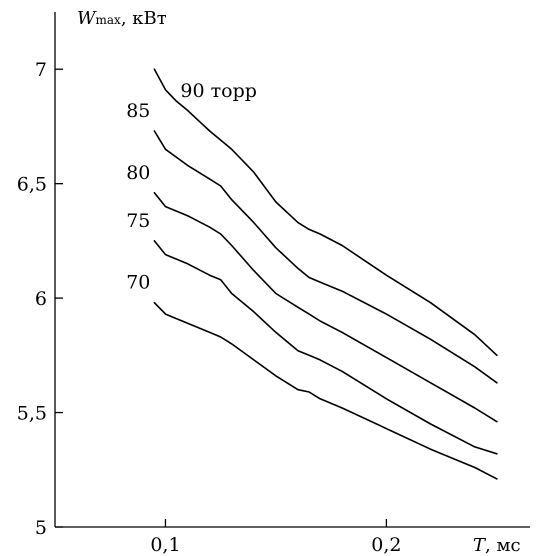 This screenshot has height=556, width=539. What do you see at coordinates (218, 91) in the screenshot?
I see `series-label-1: 90 торр` at bounding box center [218, 91].